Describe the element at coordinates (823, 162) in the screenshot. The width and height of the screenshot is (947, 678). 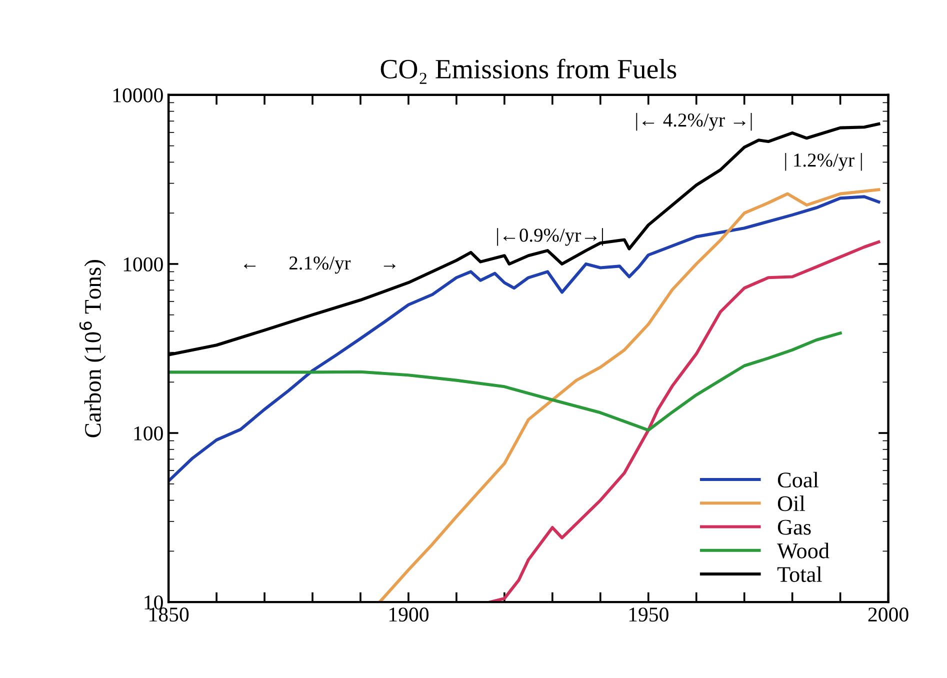
I see `annotation: | 1.2%/yr |` at that location.